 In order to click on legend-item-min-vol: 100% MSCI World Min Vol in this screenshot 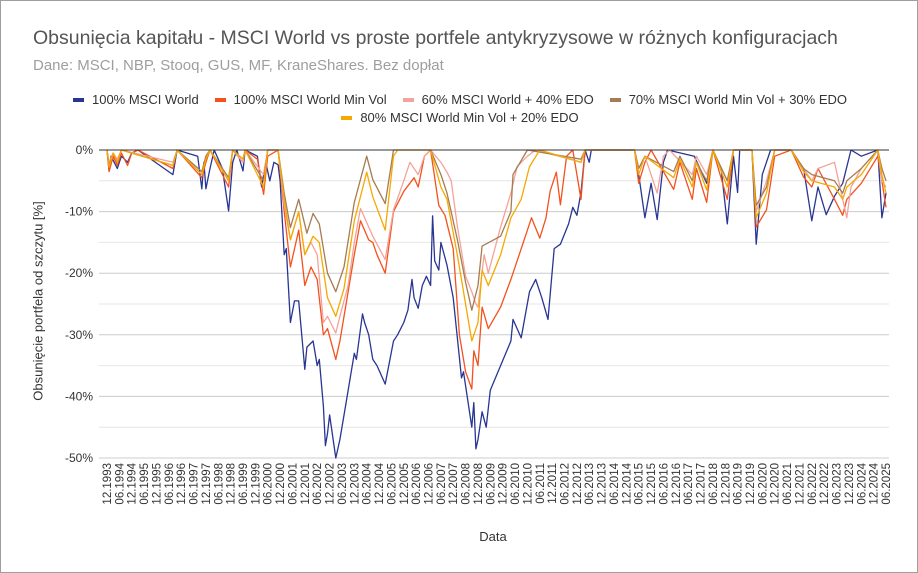, I will do `click(300, 99)`.